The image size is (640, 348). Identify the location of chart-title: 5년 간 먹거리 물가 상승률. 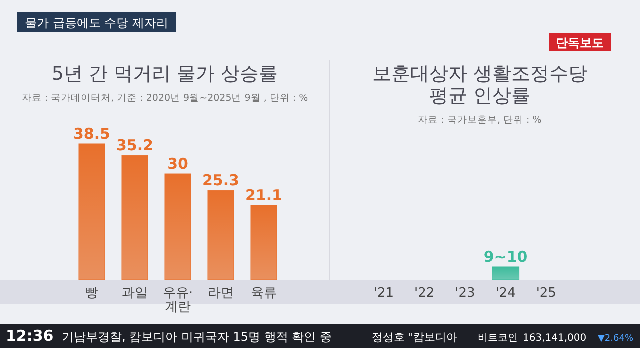
(165, 74).